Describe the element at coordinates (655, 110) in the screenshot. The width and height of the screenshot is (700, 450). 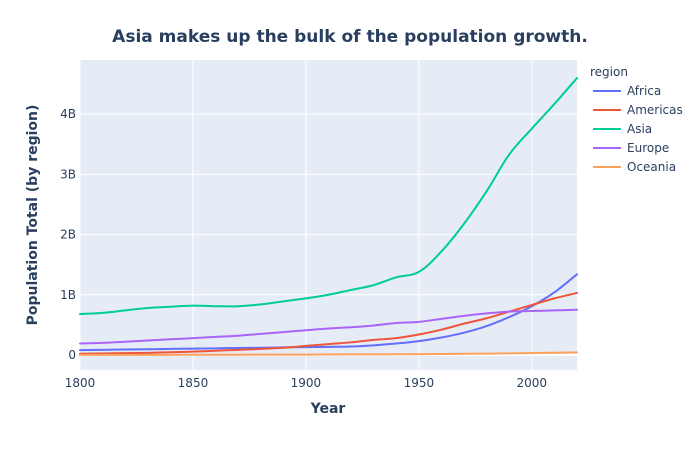
I see `legend-label-americas: Americas` at that location.